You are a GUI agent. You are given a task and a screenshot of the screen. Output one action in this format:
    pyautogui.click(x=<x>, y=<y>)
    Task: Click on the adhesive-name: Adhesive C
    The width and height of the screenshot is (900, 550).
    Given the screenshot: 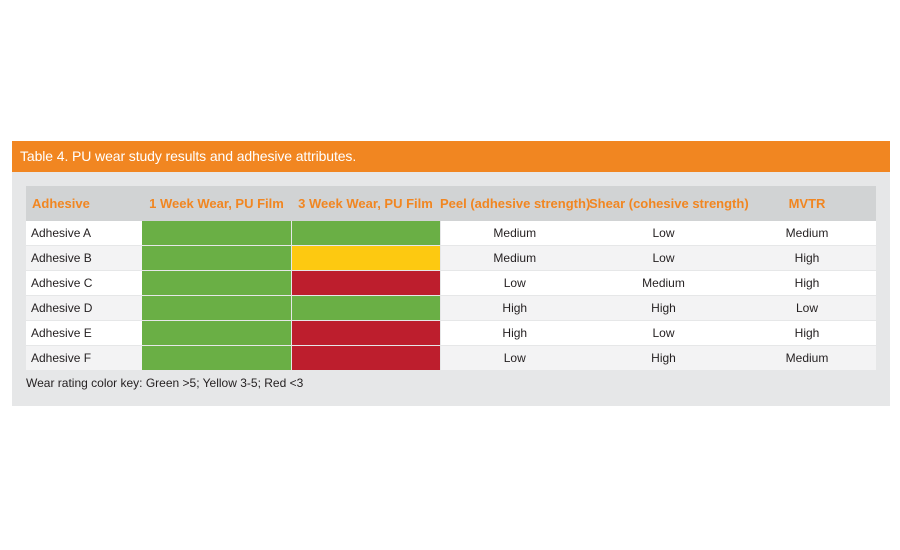 What is the action you would take?
    pyautogui.click(x=84, y=283)
    